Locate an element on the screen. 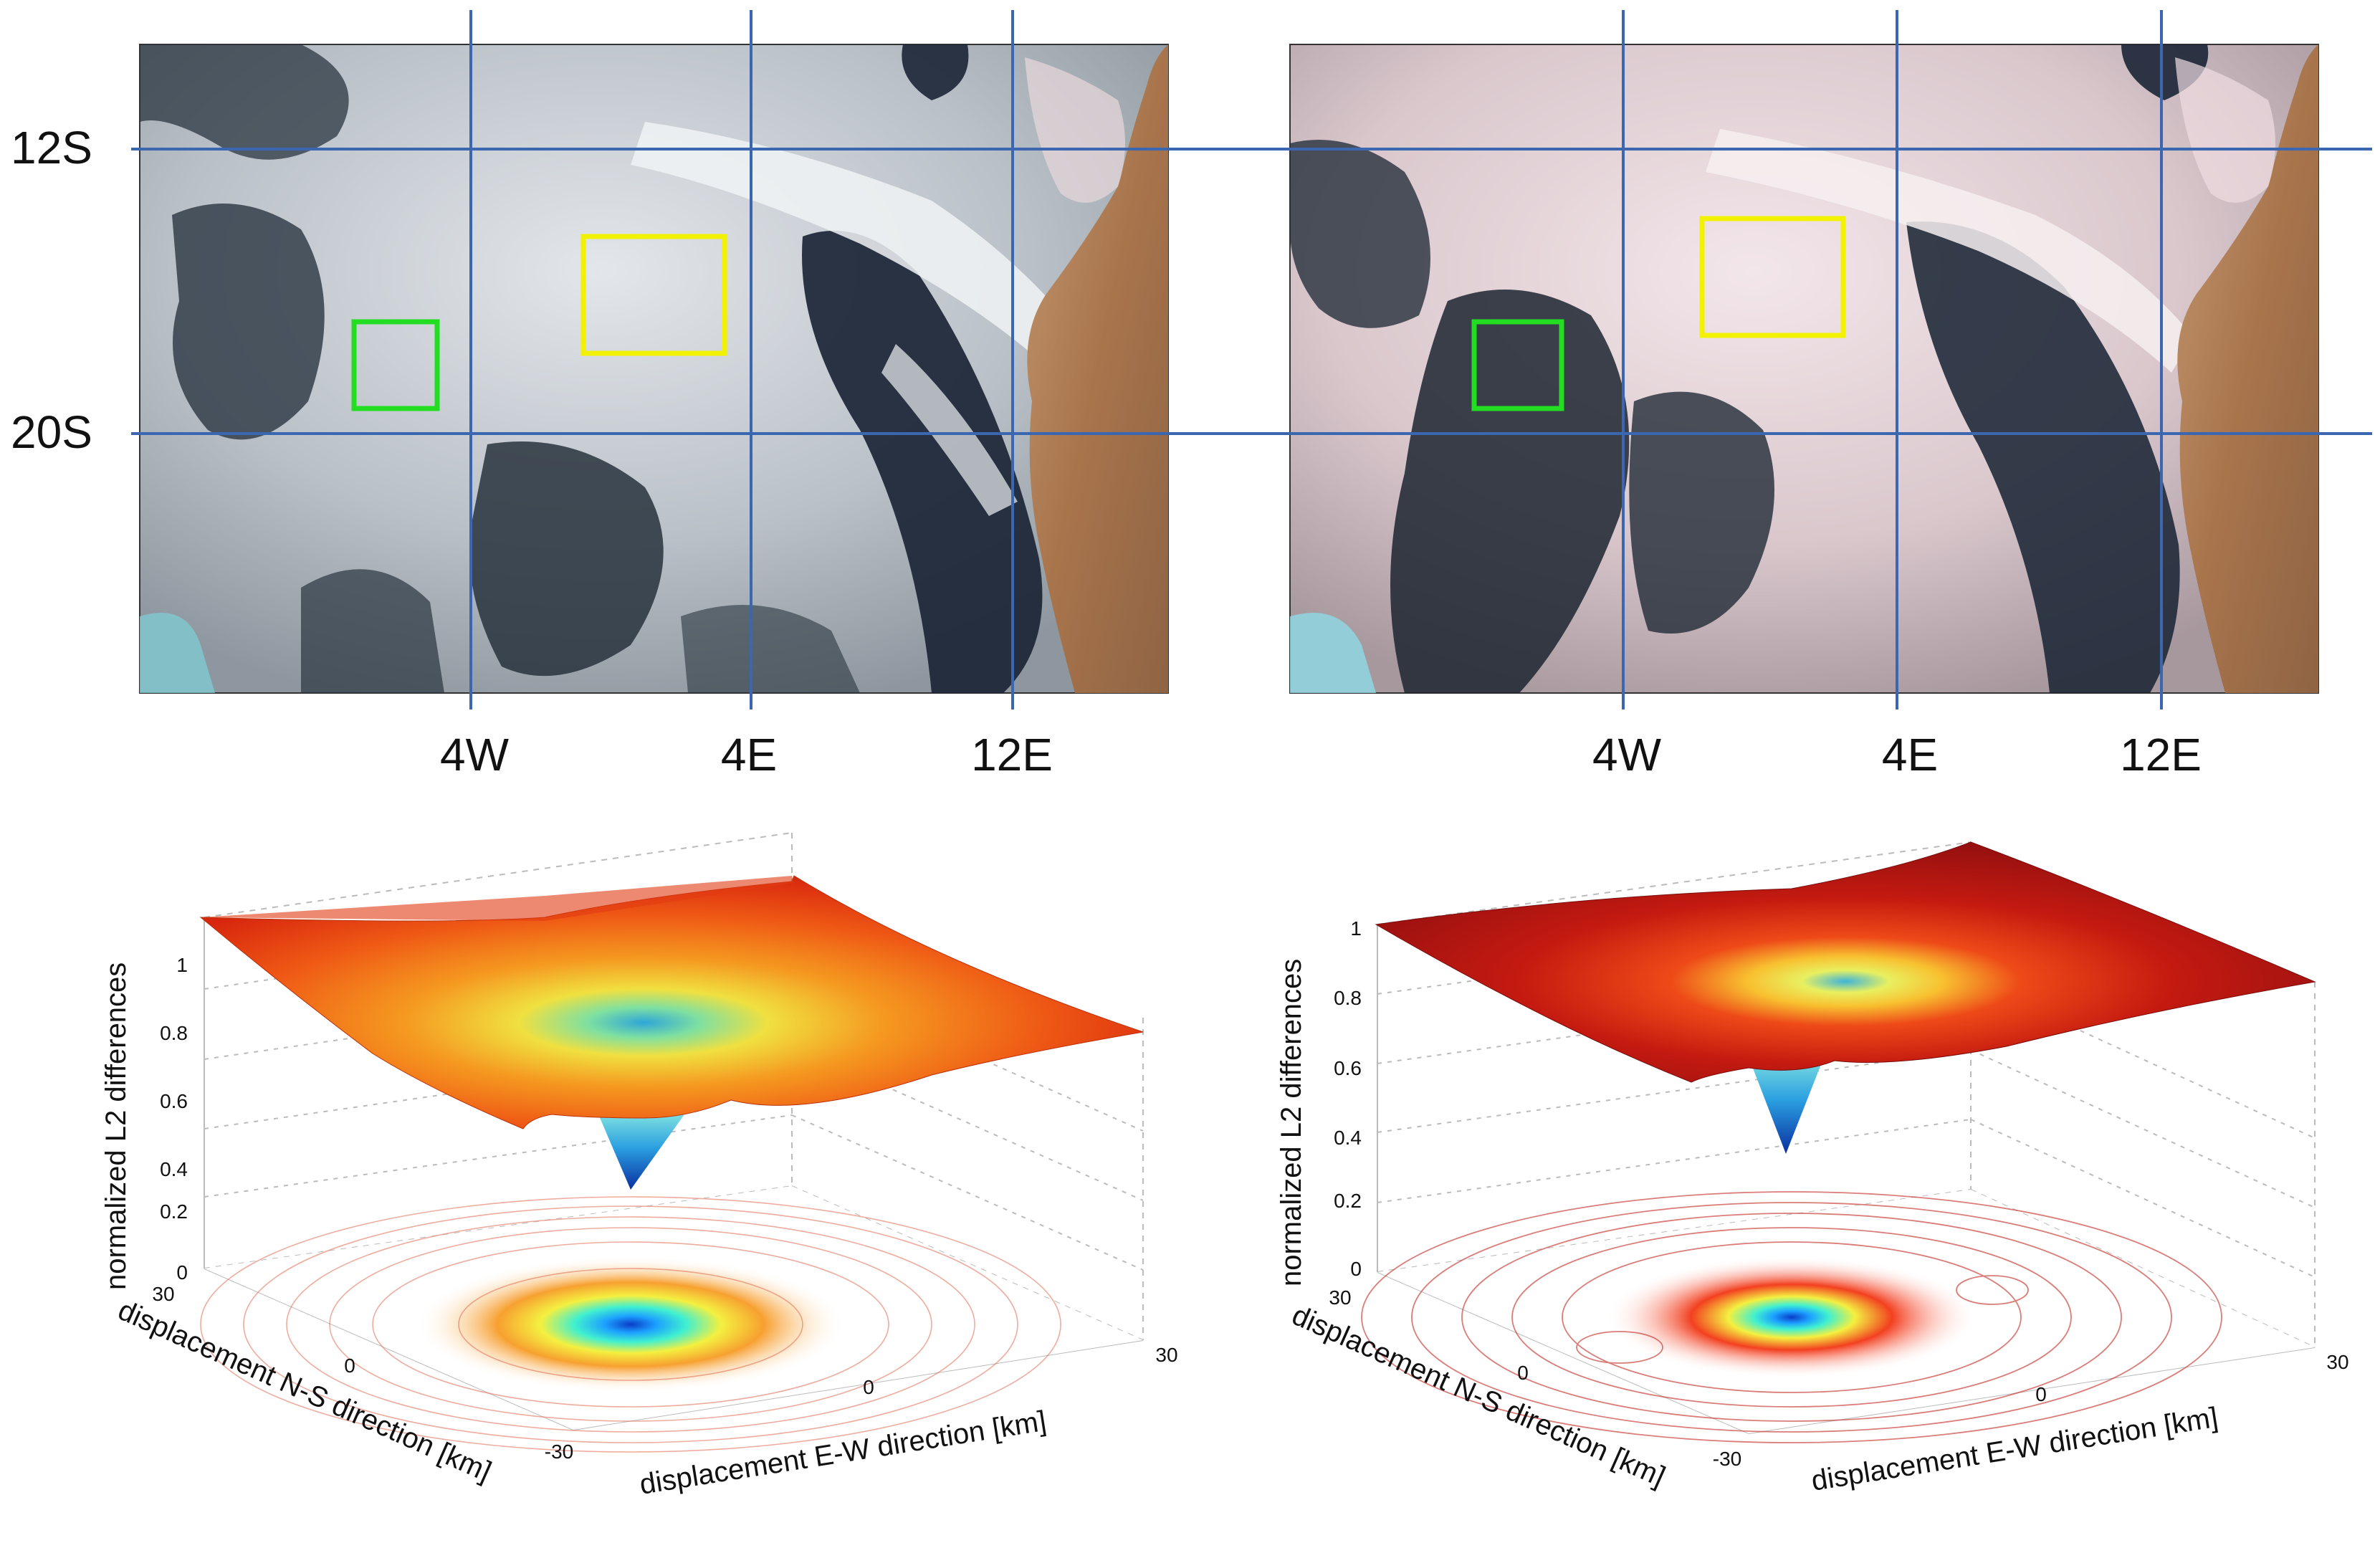  lon-label-4W-left: 4W is located at coordinates (475, 754).